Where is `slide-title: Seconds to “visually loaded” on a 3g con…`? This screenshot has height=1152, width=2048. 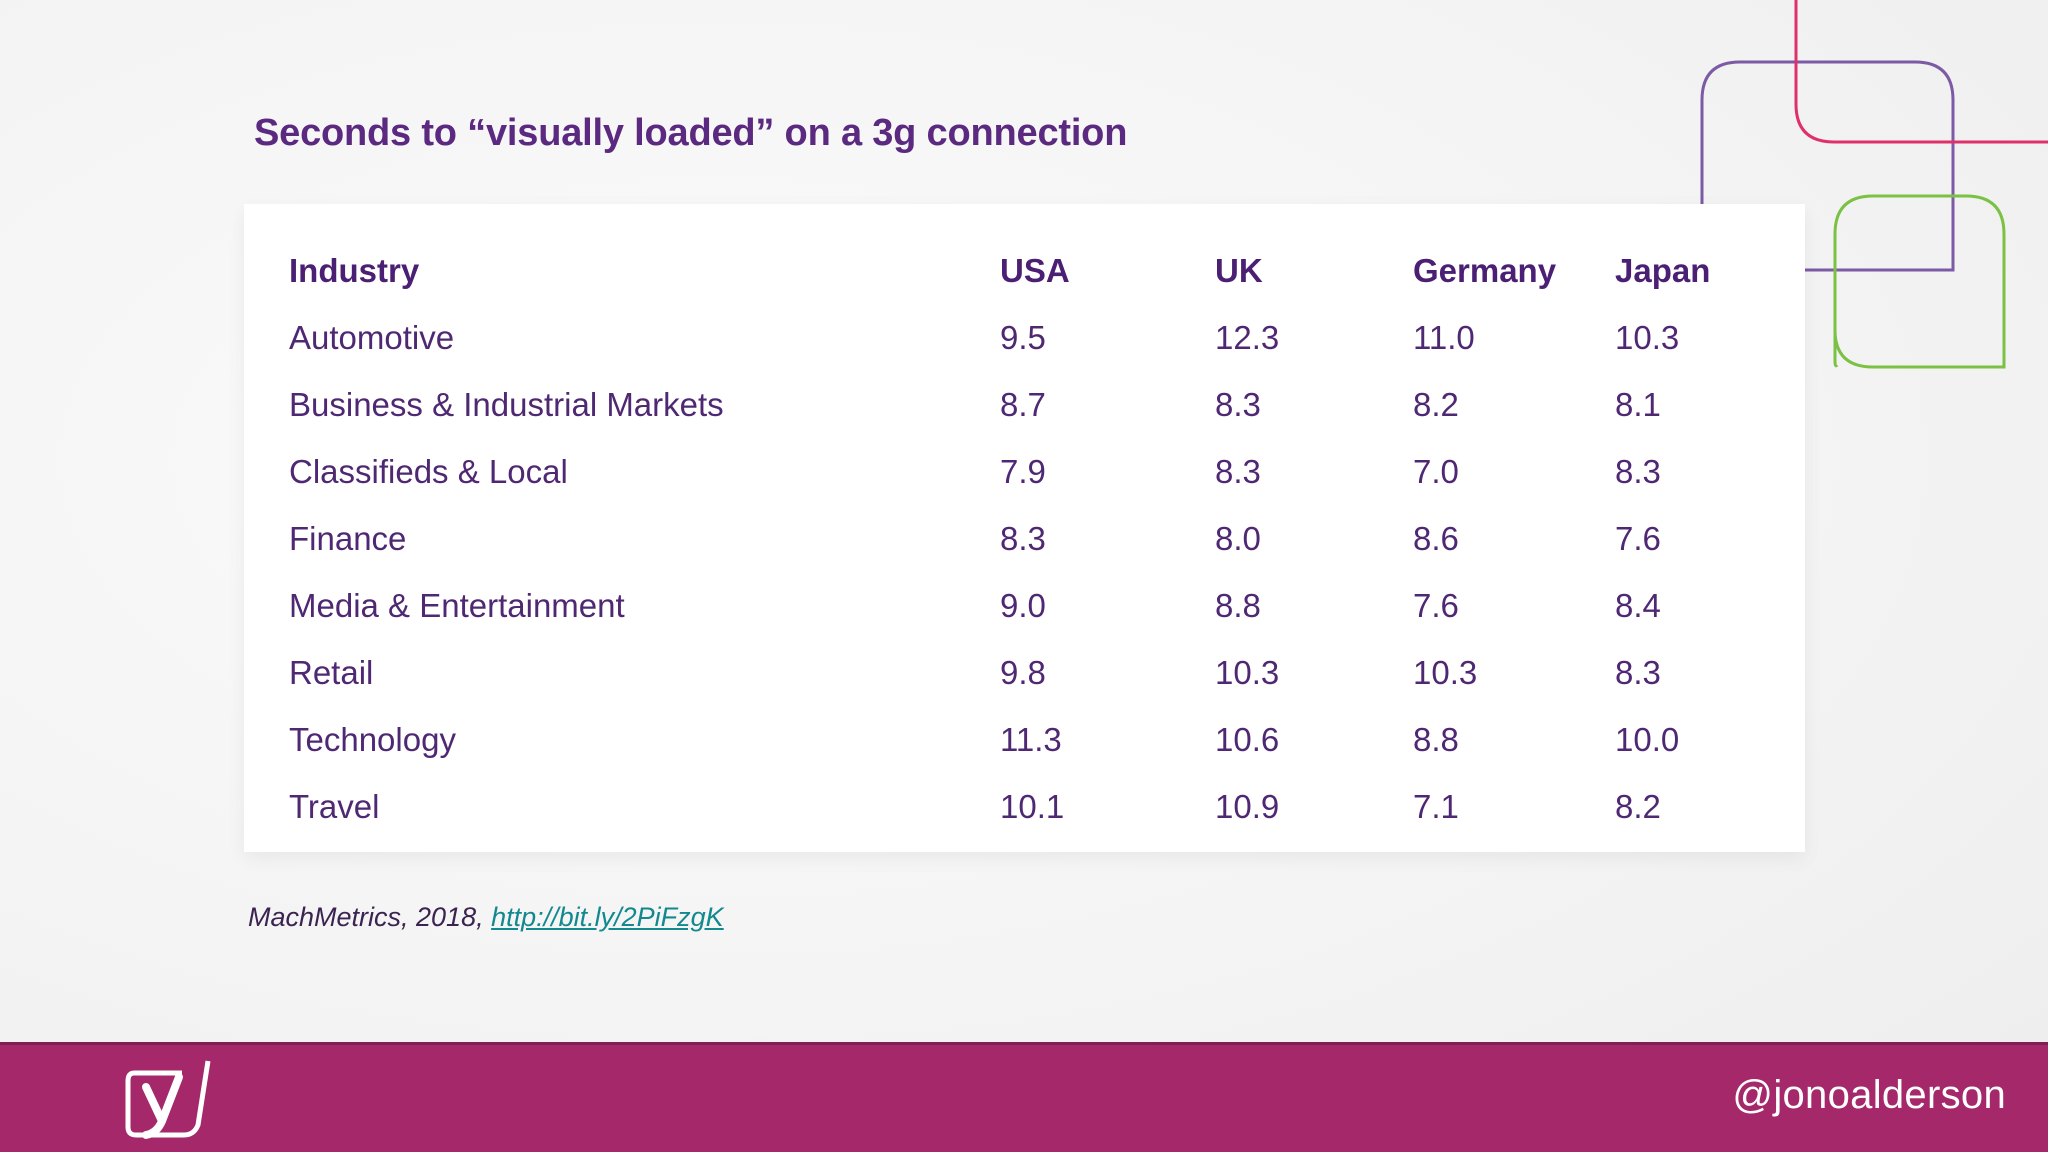 slide-title: Seconds to “visually loaded” on a 3g con… is located at coordinates (691, 133).